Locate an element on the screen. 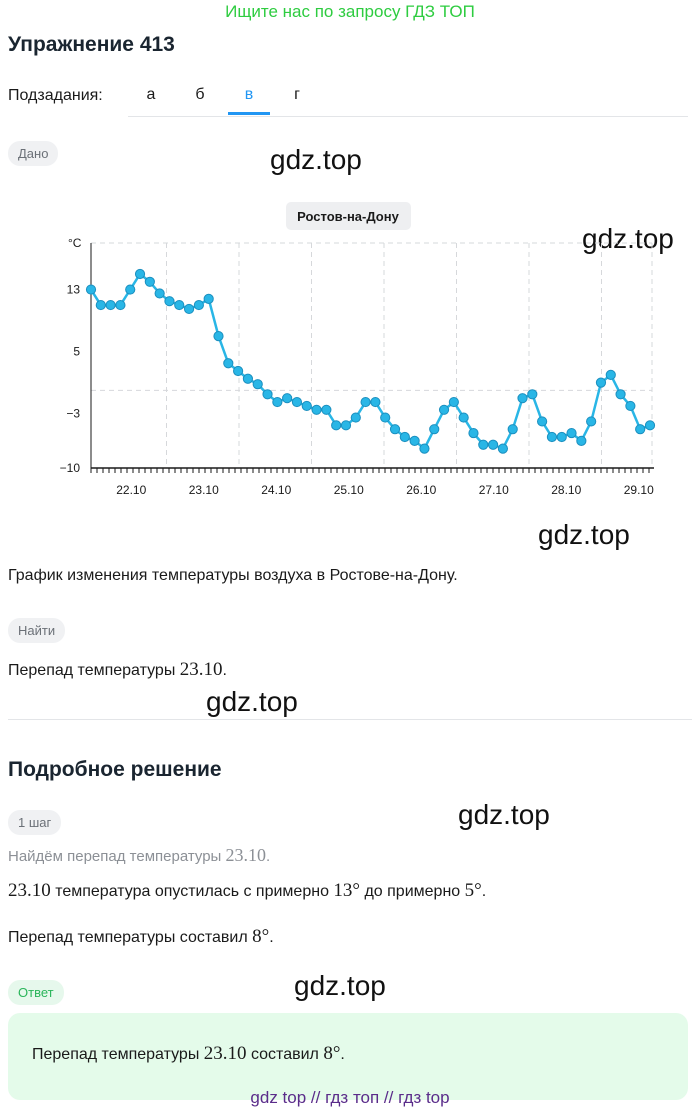 The width and height of the screenshot is (700, 1113). answer-text: Перепад температуры 23.10 составил 8°. is located at coordinates (188, 1053).